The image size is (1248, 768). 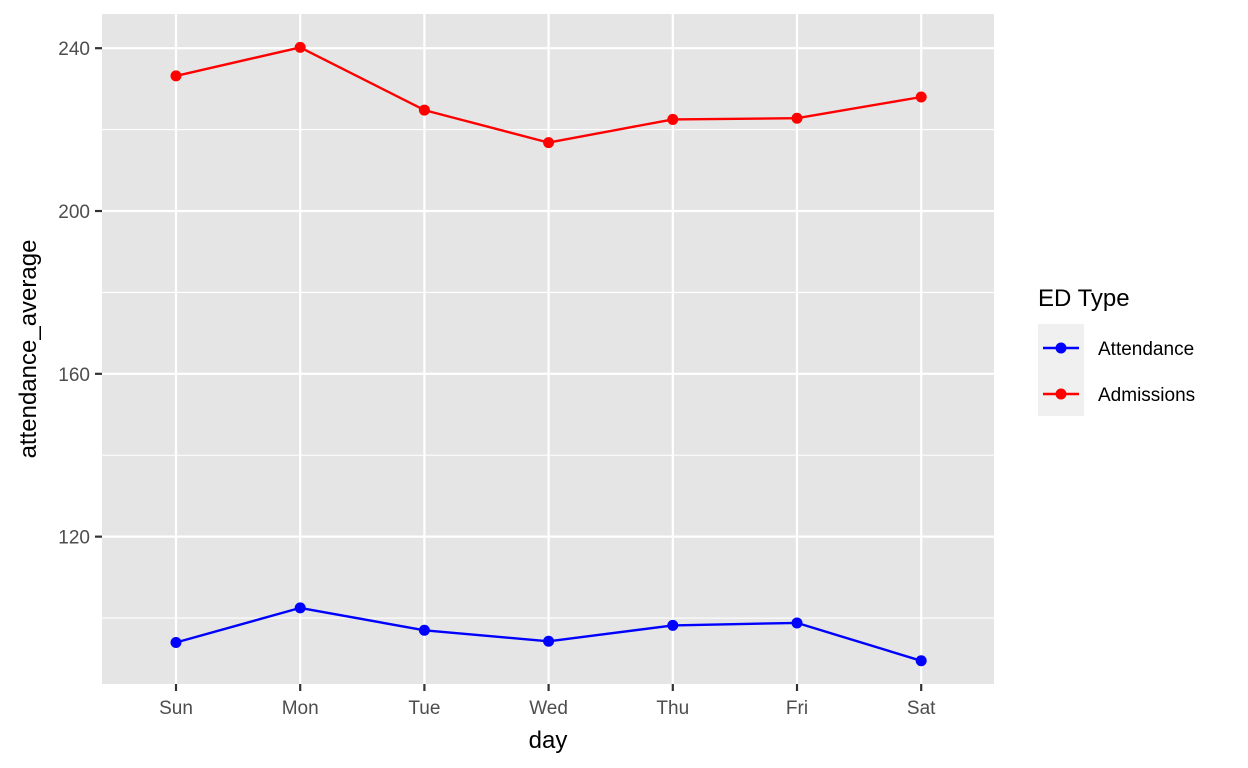 I want to click on legend: ED Type Attendance Admissions, so click(x=1116, y=350).